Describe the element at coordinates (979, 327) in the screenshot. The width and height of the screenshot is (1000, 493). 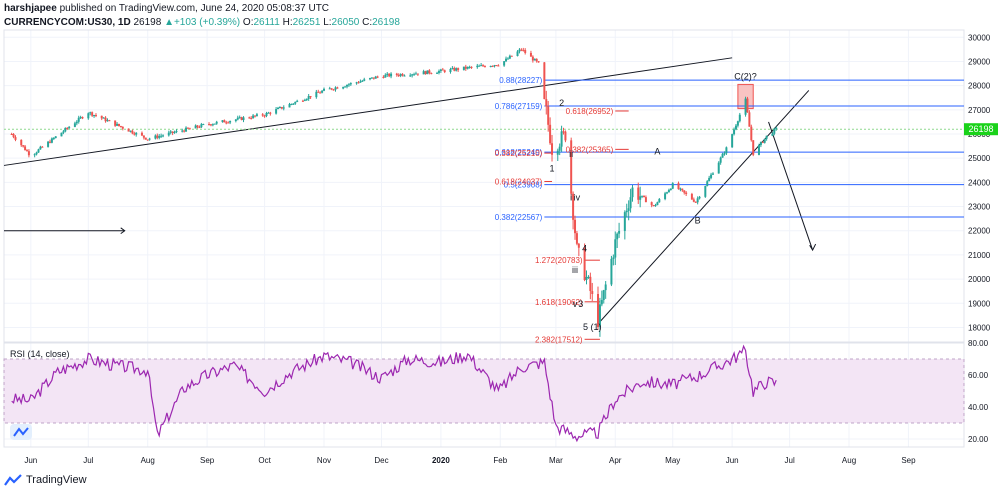
I see `price-axis-tick: 18000` at that location.